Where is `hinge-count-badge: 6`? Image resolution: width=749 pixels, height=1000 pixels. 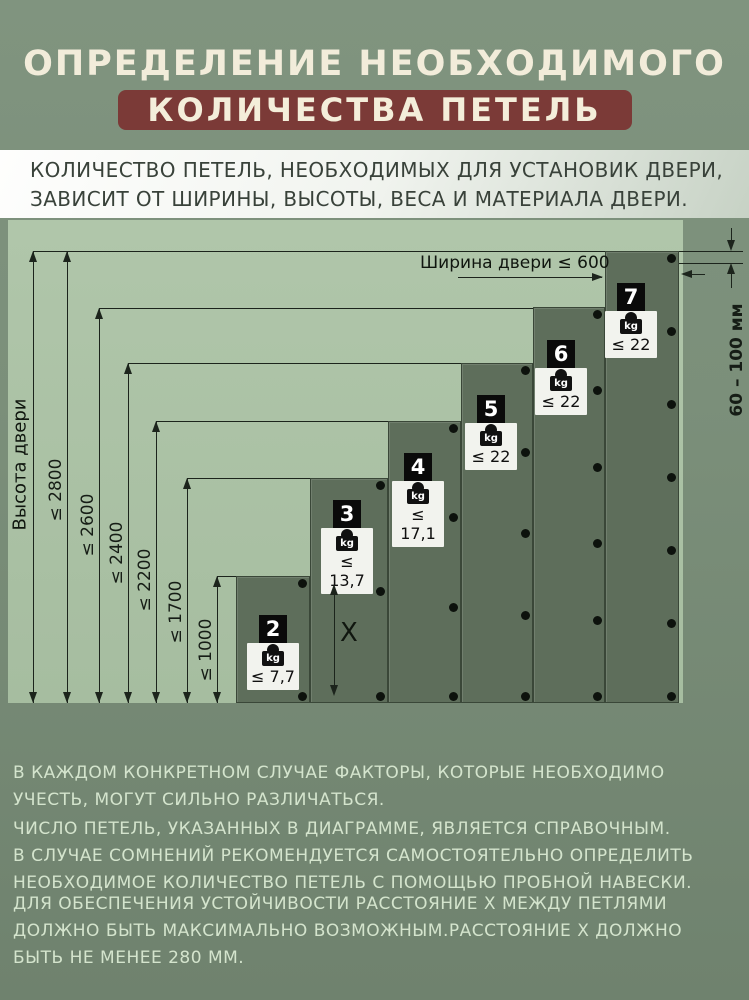
hinge-count-badge: 6 is located at coordinates (561, 354).